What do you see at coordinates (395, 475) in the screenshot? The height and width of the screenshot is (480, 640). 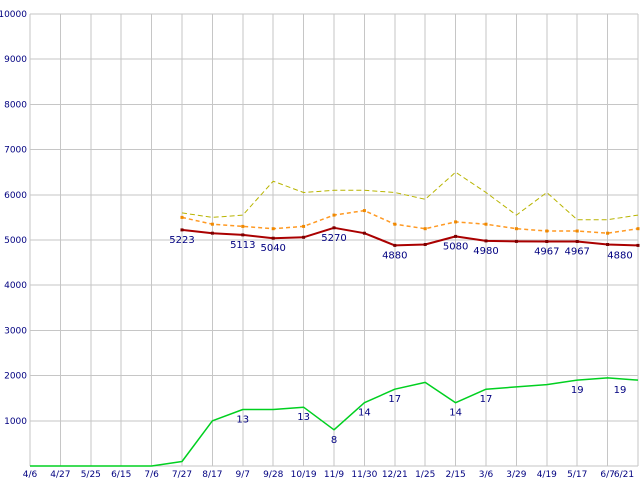 I see `x-axis-tick-label: 12/21` at bounding box center [395, 475].